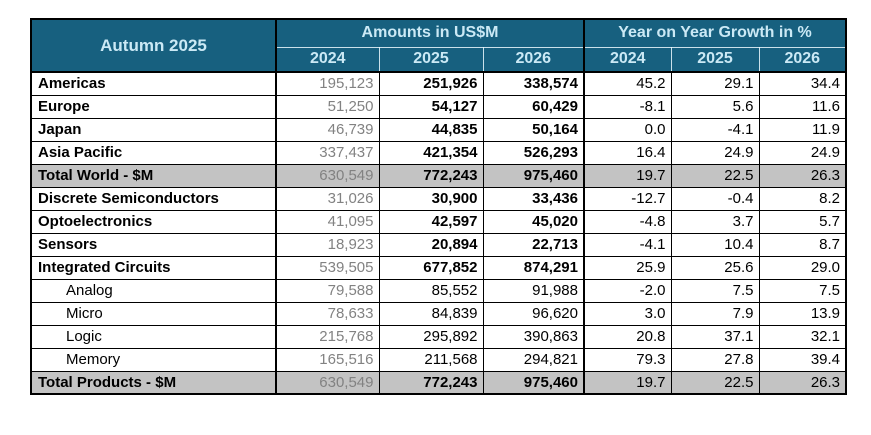 Image resolution: width=871 pixels, height=435 pixels. Describe the element at coordinates (431, 290) in the screenshot. I see `amount-2025-cell: 85,552` at that location.